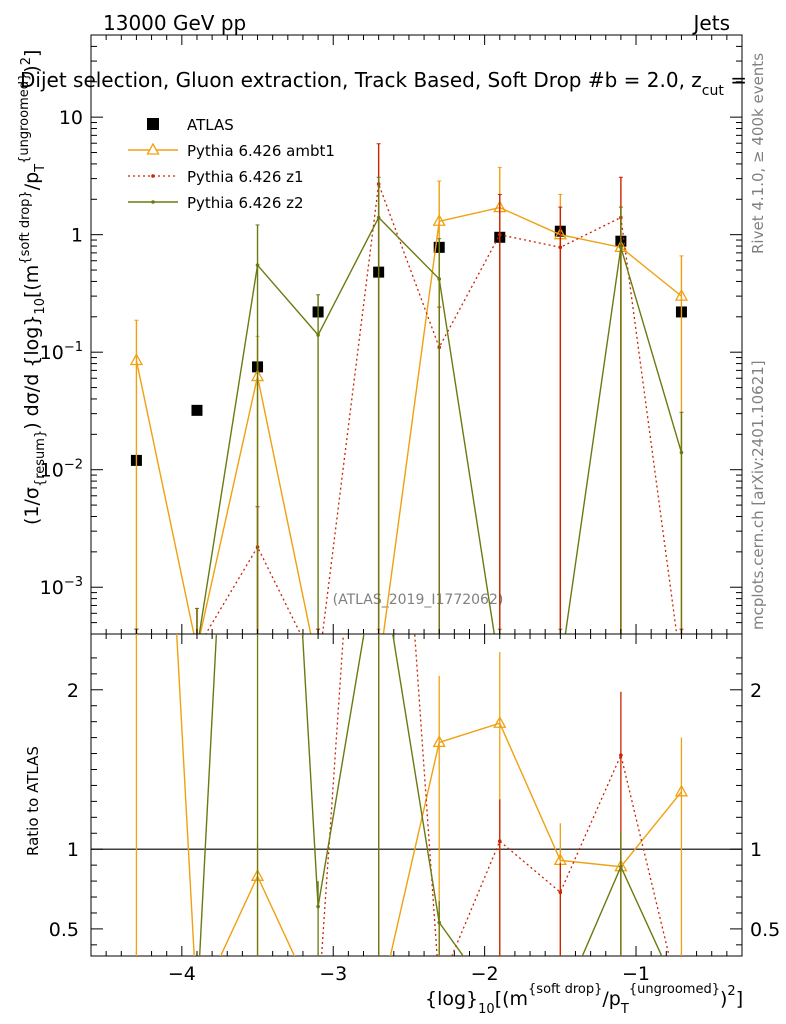  What do you see at coordinates (333, 974) in the screenshot?
I see `x-tick-label: −3` at bounding box center [333, 974].